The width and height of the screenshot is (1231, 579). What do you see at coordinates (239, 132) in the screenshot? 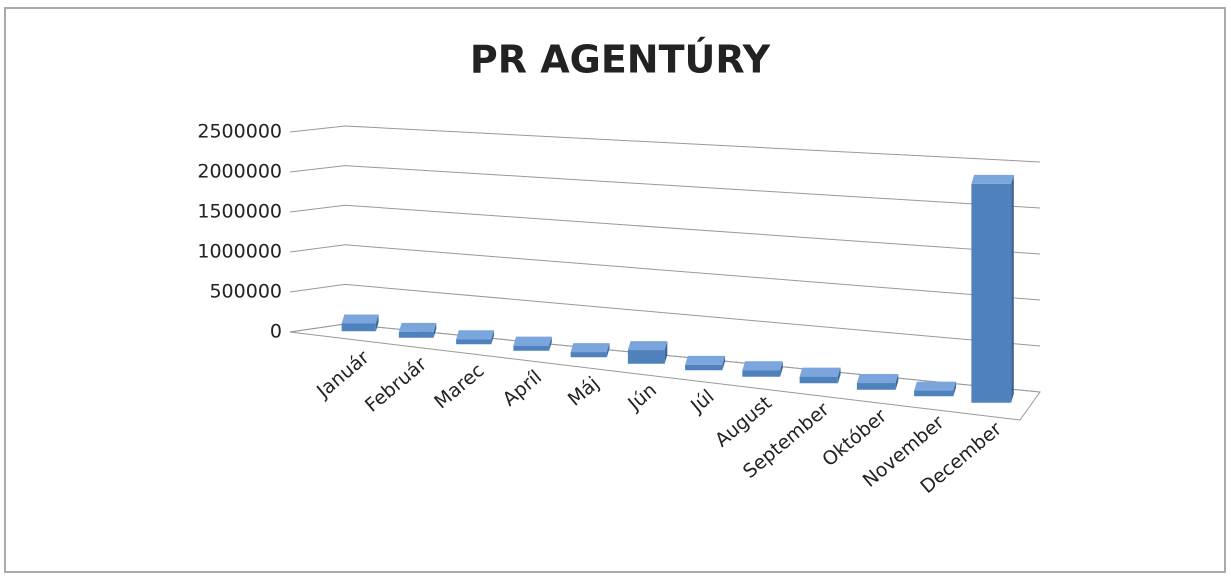
I see `y-tick-label: 2500000` at bounding box center [239, 132].